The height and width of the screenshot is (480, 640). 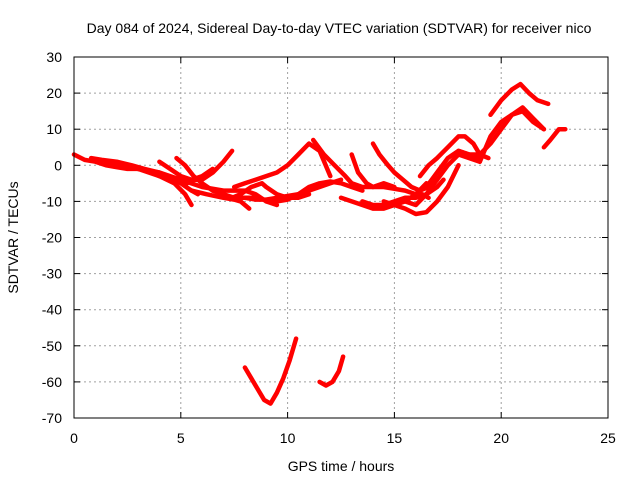 I want to click on y-tick-label: 0, so click(x=58, y=165).